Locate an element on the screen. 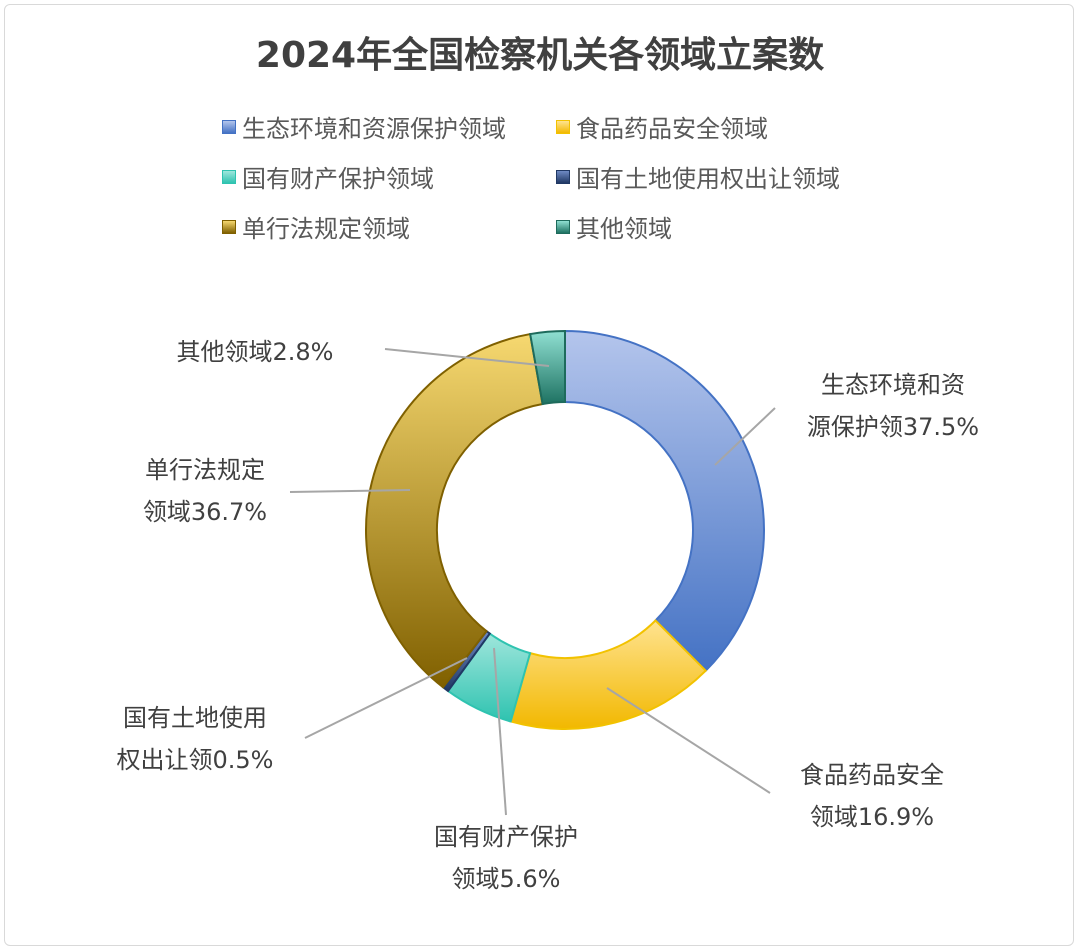  legend-item: 其他领域 is located at coordinates (614, 226).